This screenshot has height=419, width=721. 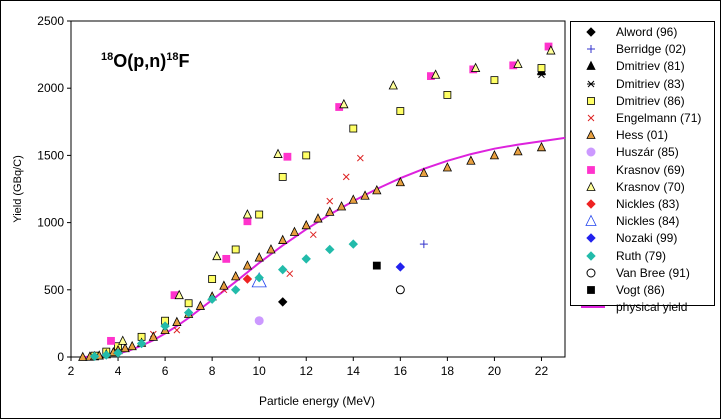 What do you see at coordinates (354, 371) in the screenshot?
I see `x-tick-label: 14` at bounding box center [354, 371].